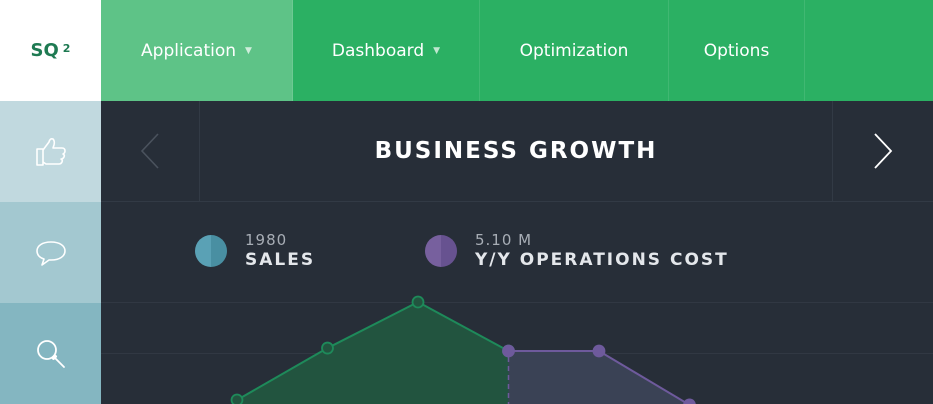 Image resolution: width=933 pixels, height=404 pixels. I want to click on chevron-right-icon, so click(883, 151).